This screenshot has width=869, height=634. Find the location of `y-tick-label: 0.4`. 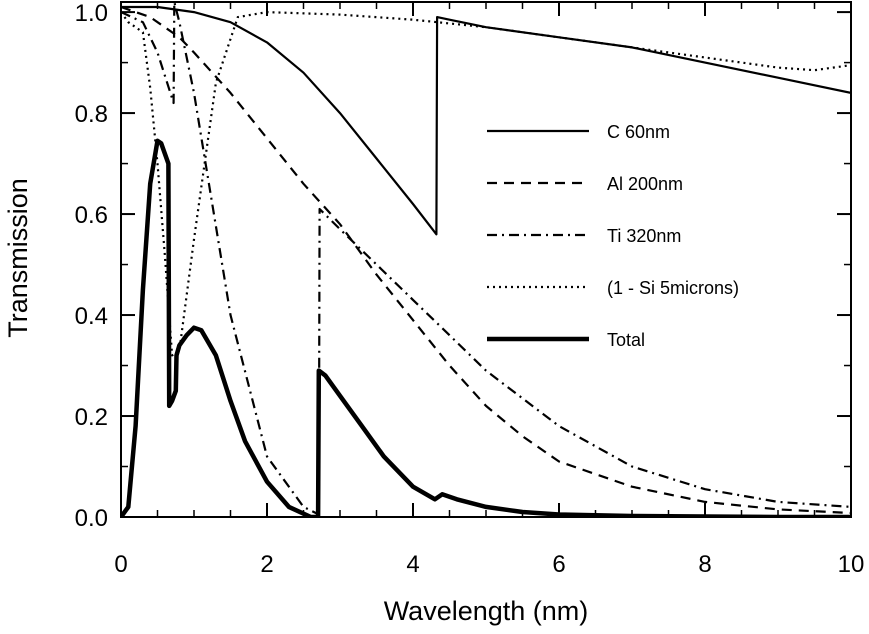

y-tick-label: 0.4 is located at coordinates (91, 316).